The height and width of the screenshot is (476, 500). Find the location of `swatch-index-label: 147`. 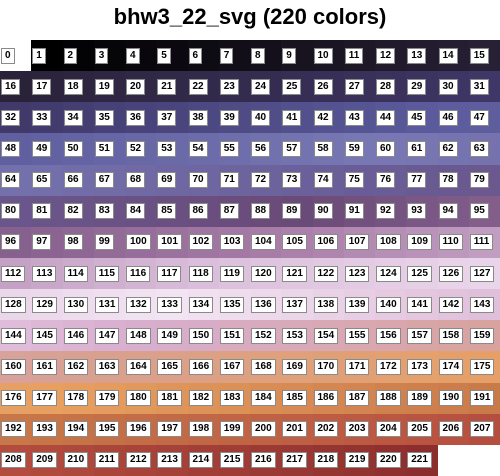

swatch-index-label: 147 is located at coordinates (107, 335).